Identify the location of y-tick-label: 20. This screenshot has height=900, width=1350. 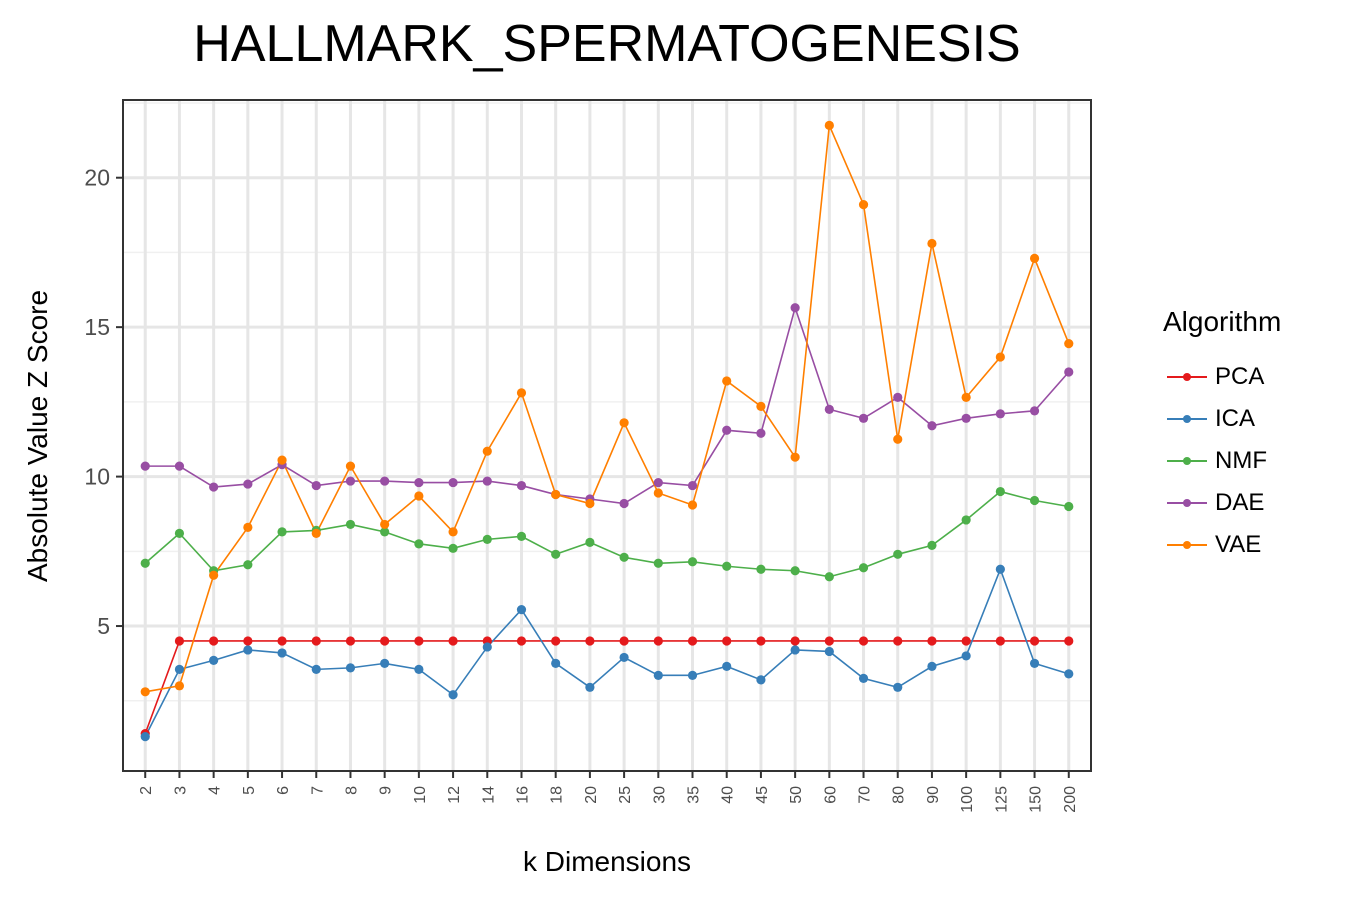
(97, 178).